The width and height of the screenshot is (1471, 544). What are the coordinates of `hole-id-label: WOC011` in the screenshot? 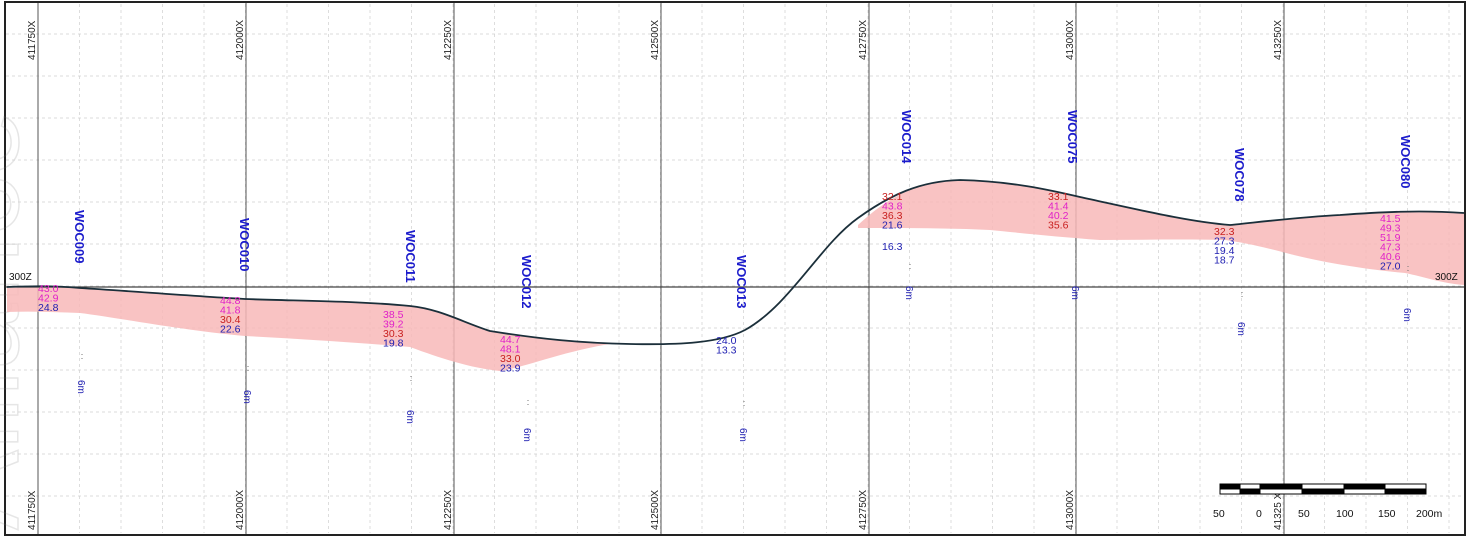 It's located at (410, 256).